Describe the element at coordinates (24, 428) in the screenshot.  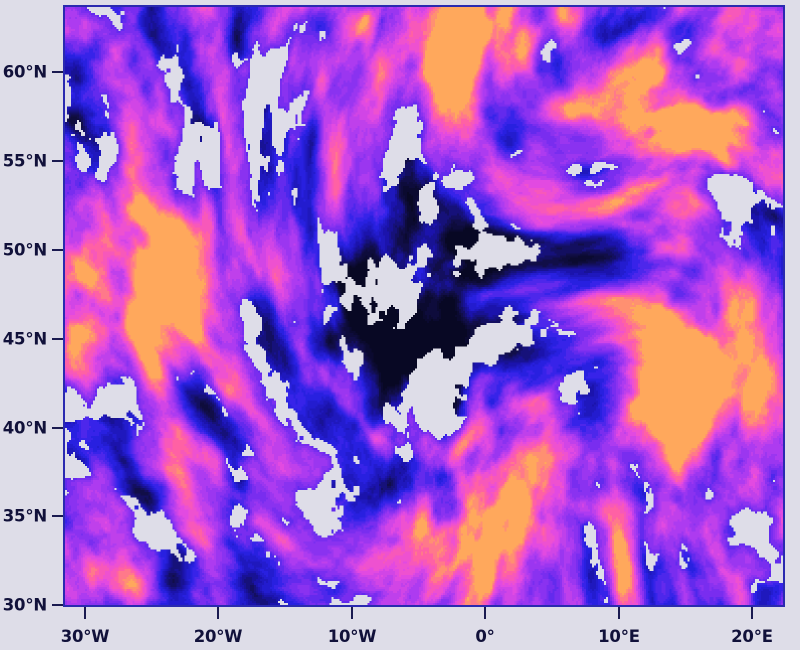
I see `y-tick-label: 40°N` at that location.